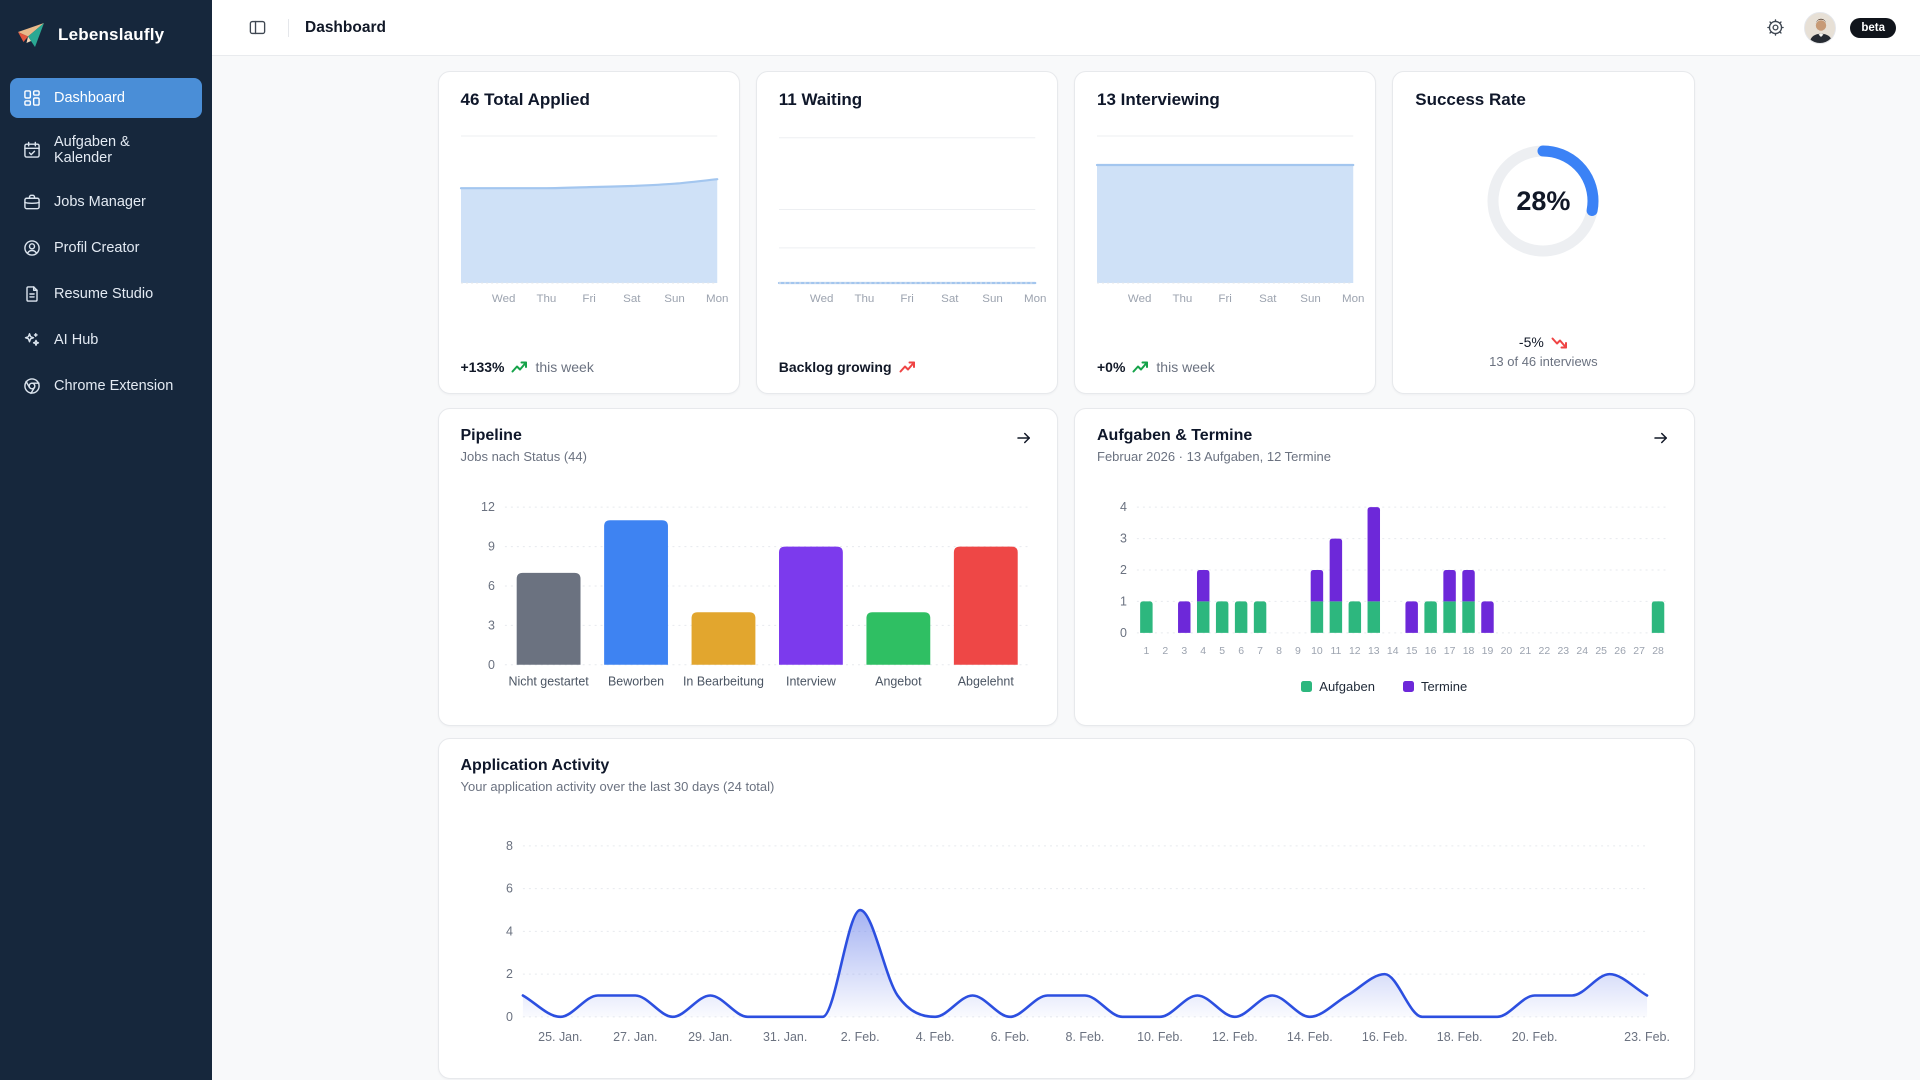 The height and width of the screenshot is (1080, 1920). Describe the element at coordinates (1310, 299) in the screenshot. I see `svg-text: Sun` at that location.